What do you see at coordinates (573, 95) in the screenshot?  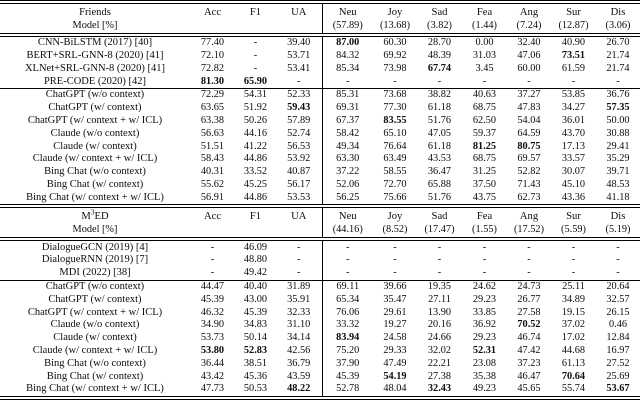 I see `value-cell: 53.85` at bounding box center [573, 95].